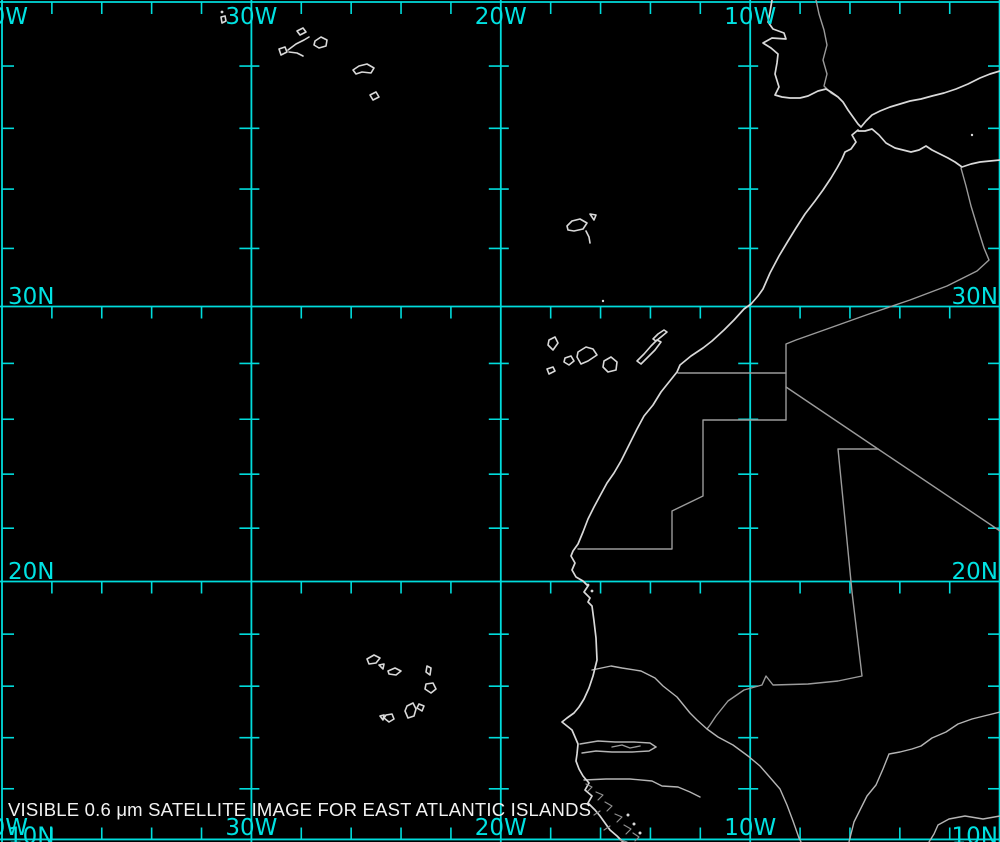 The image size is (1000, 842). What do you see at coordinates (31, 833) in the screenshot?
I see `grid-label-10N-left: 10N` at bounding box center [31, 833].